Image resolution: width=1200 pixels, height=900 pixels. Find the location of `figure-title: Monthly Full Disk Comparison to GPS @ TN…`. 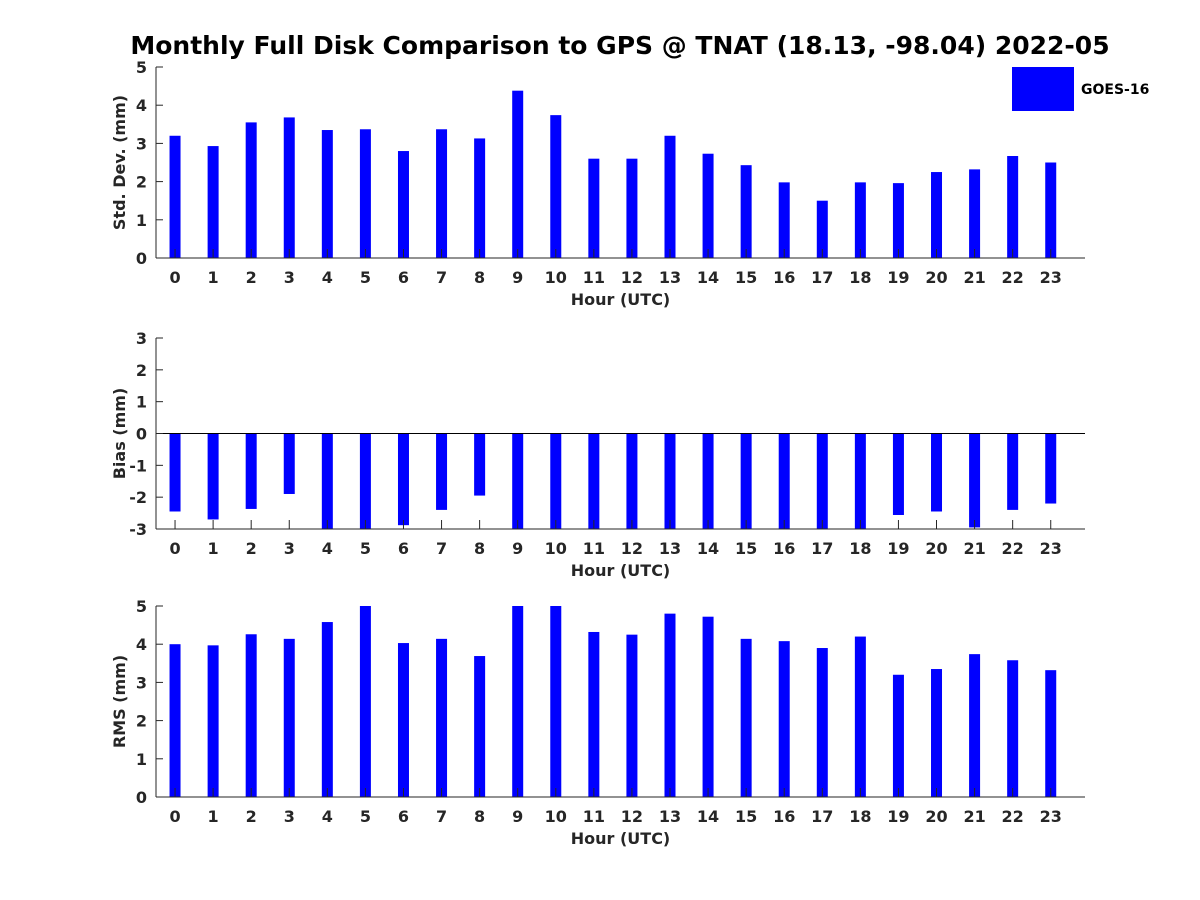

figure-title: Monthly Full Disk Comparison to GPS @ TN… is located at coordinates (619, 45).